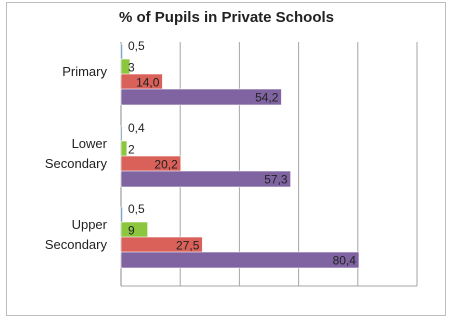 The height and width of the screenshot is (320, 453). Describe the element at coordinates (90, 224) in the screenshot. I see `category-label: Upper` at that location.